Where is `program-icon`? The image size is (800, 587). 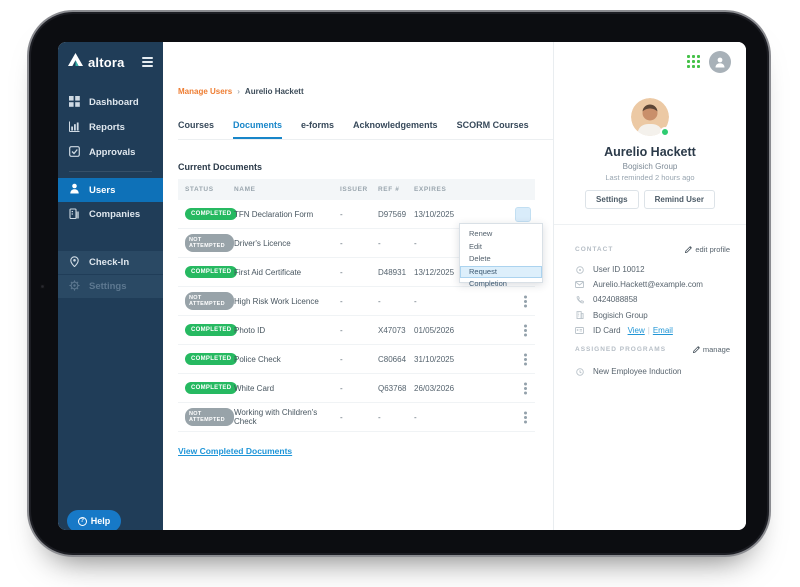 program-icon is located at coordinates (579, 371).